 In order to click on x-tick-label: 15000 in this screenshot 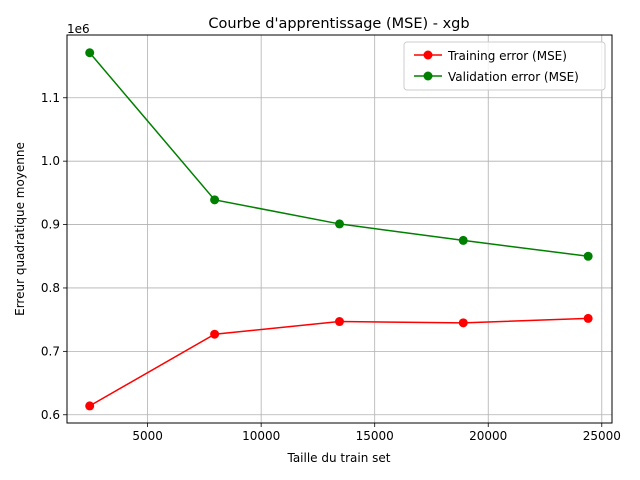, I will do `click(375, 436)`.